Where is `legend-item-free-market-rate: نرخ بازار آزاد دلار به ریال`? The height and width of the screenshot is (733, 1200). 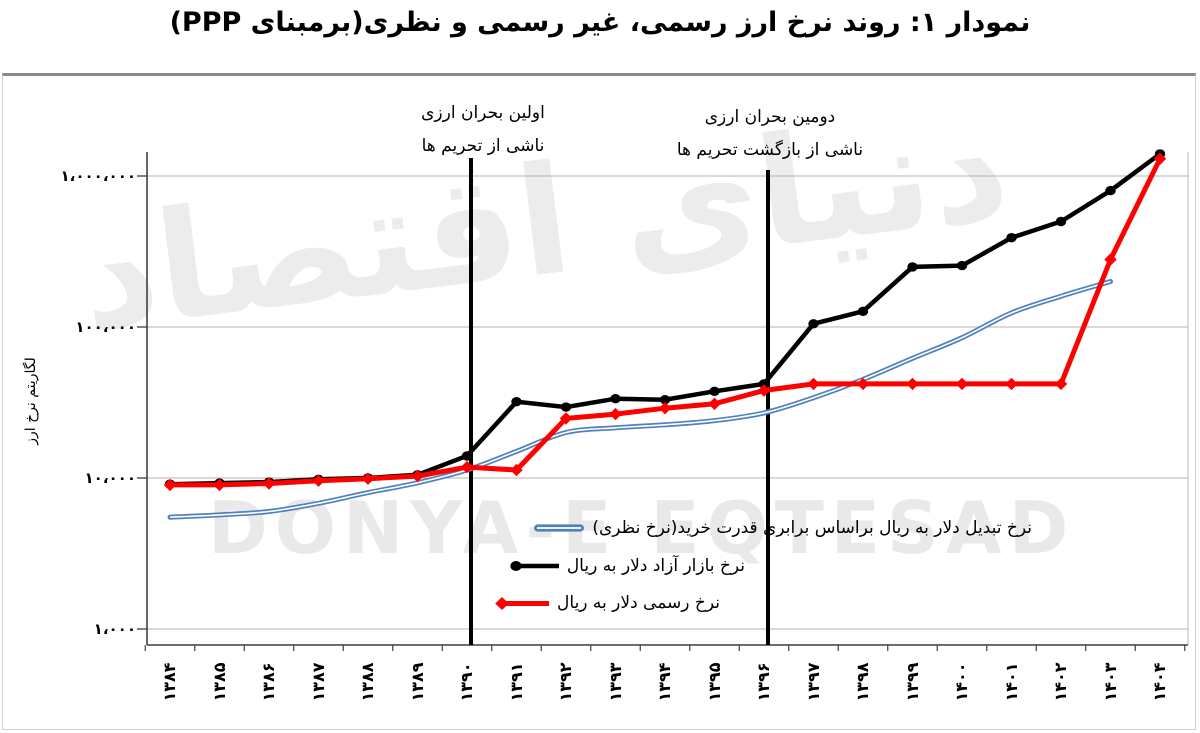 legend-item-free-market-rate: نرخ بازار آزاد دلار به ریال is located at coordinates (626, 566).